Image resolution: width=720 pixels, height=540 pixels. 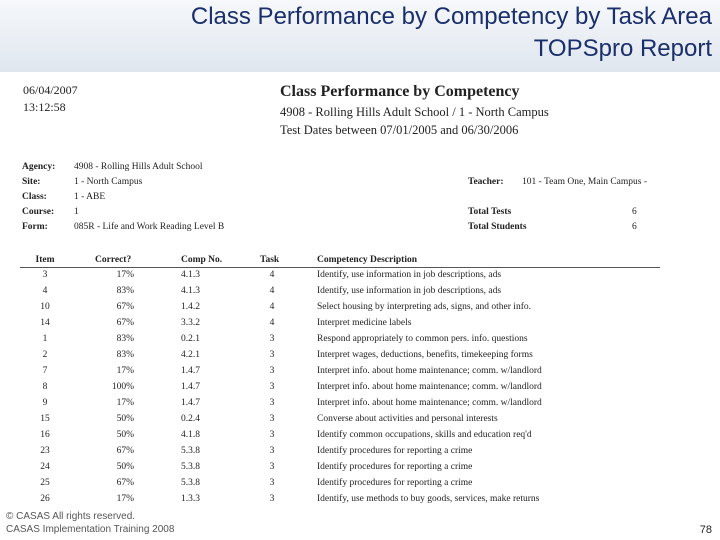 What do you see at coordinates (705, 530) in the screenshot?
I see `page-number: 78` at bounding box center [705, 530].